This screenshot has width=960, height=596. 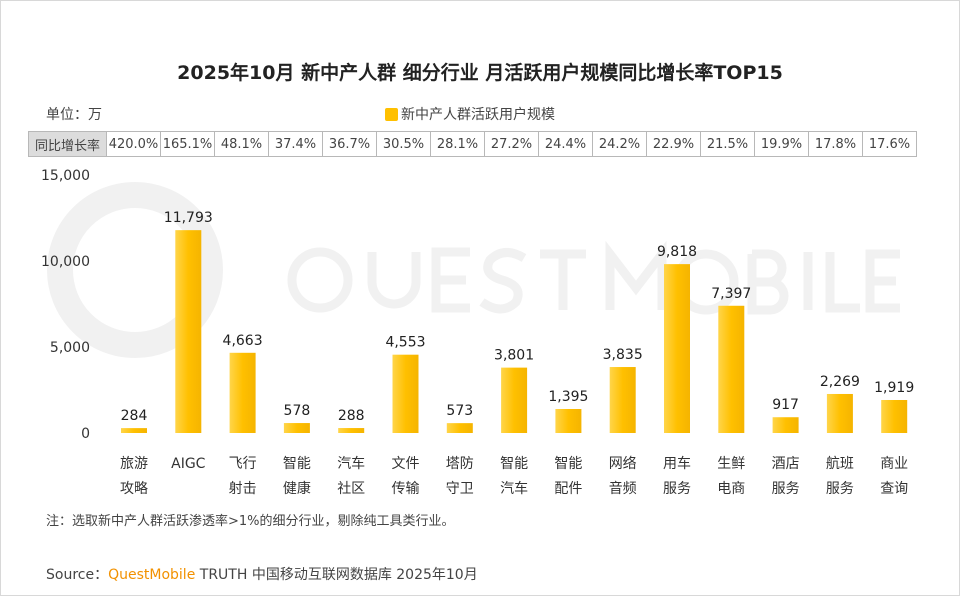 I want to click on yoy-cell: 420.0%, so click(x=133, y=144).